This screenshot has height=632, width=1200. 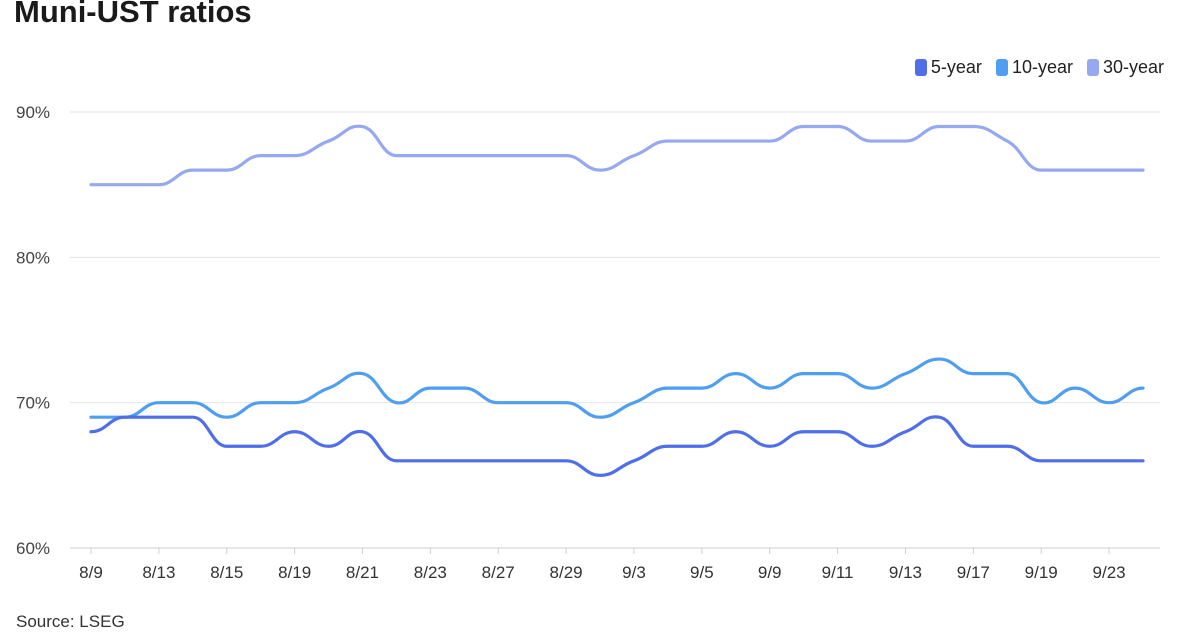 What do you see at coordinates (430, 572) in the screenshot?
I see `x-tick-label-8-23: 8/23` at bounding box center [430, 572].